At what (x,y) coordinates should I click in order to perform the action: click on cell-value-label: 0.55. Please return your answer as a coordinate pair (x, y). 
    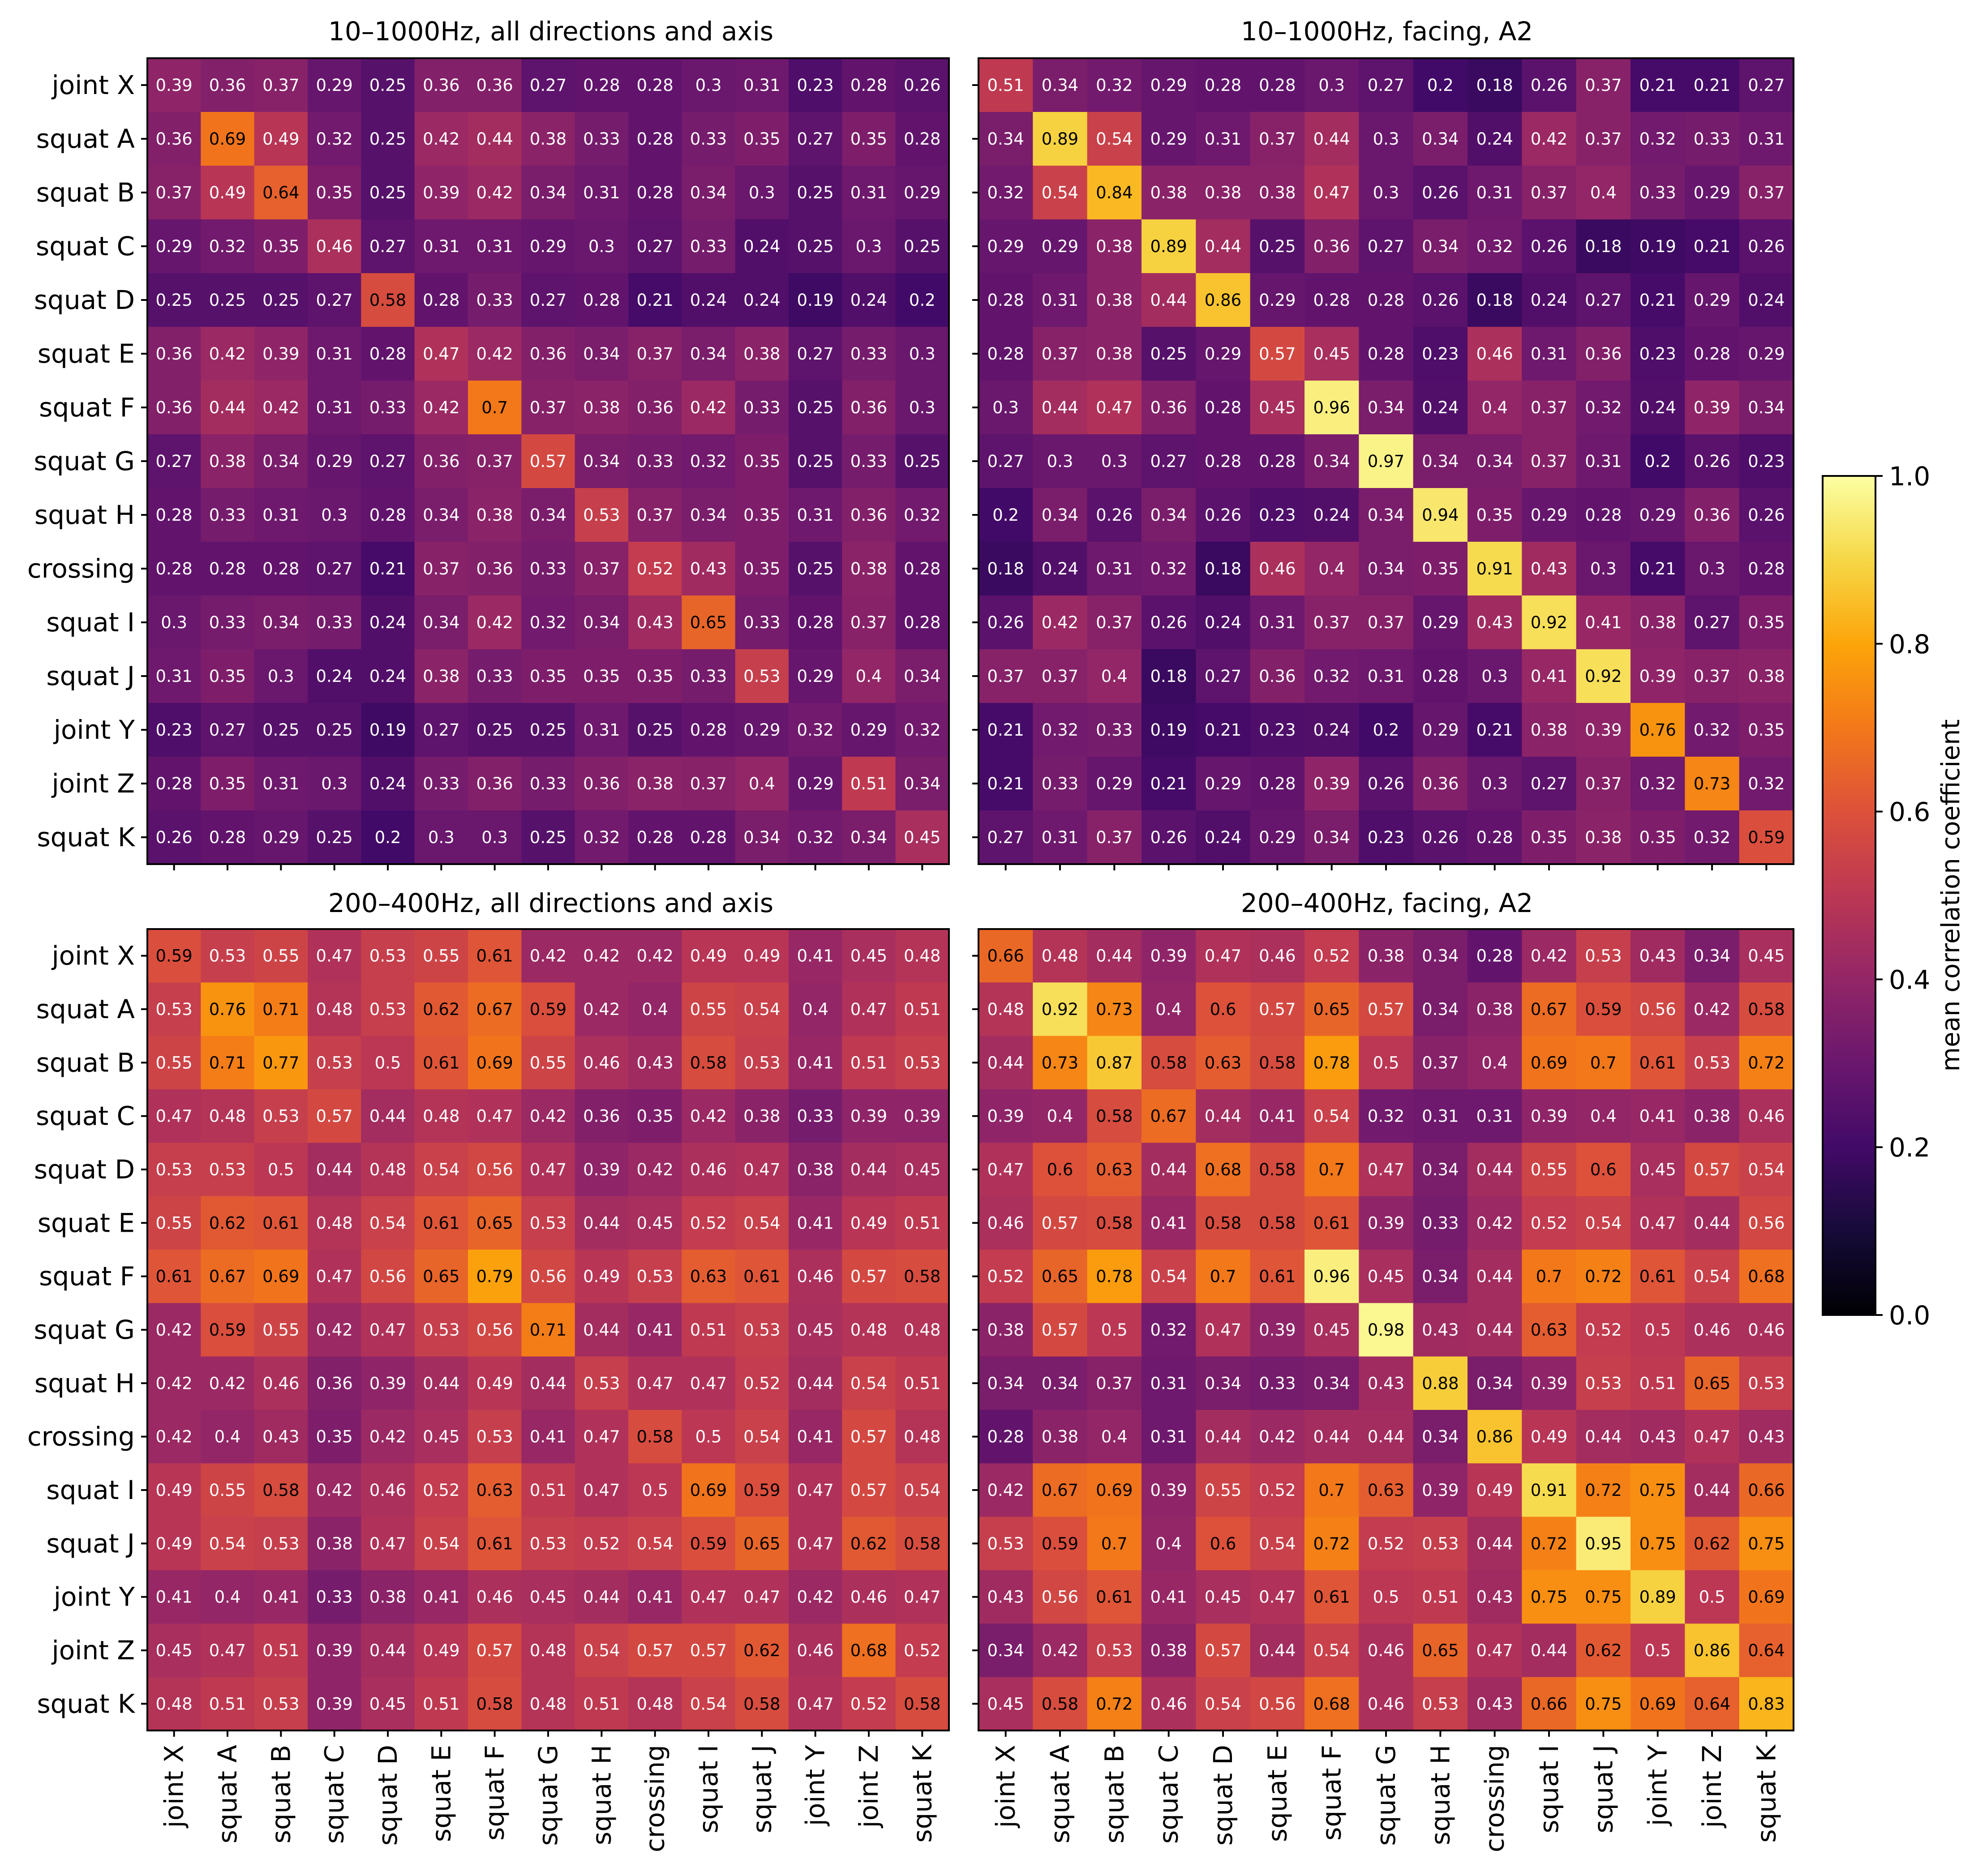
    Looking at the image, I should click on (441, 956).